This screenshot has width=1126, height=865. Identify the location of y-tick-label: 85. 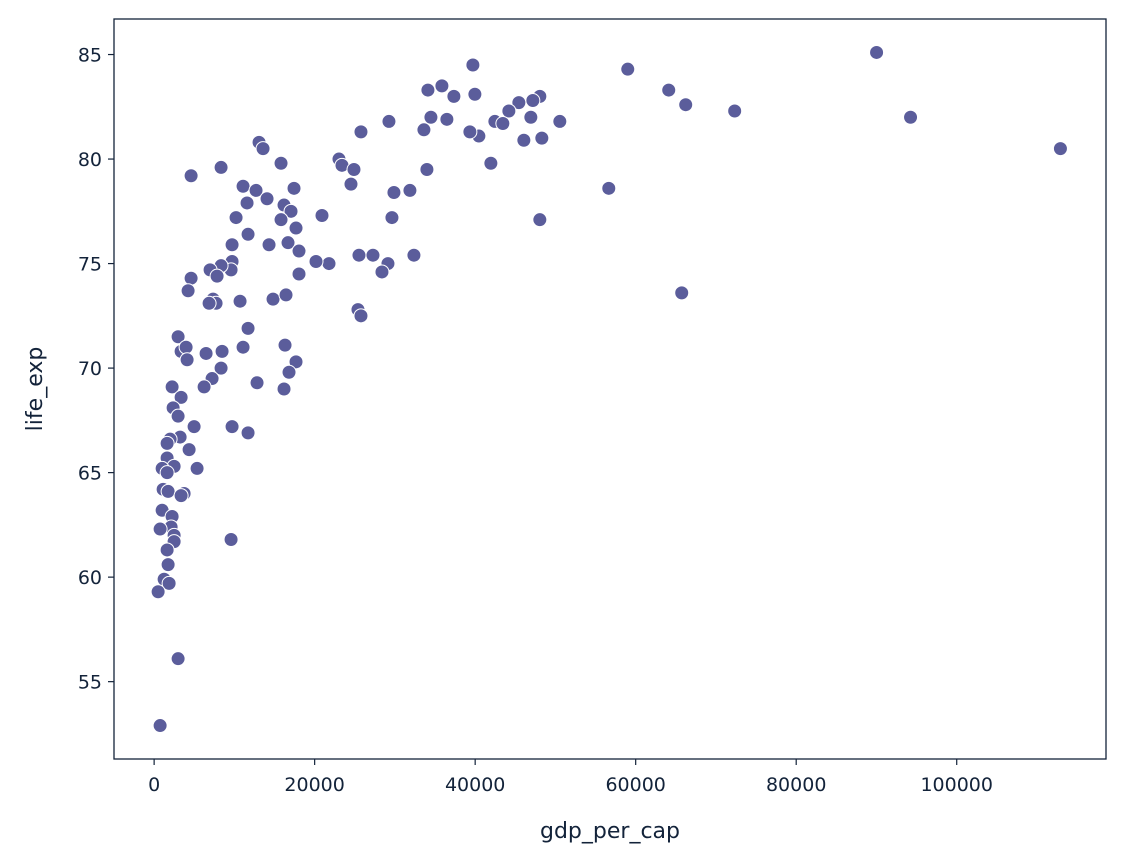
(90, 56).